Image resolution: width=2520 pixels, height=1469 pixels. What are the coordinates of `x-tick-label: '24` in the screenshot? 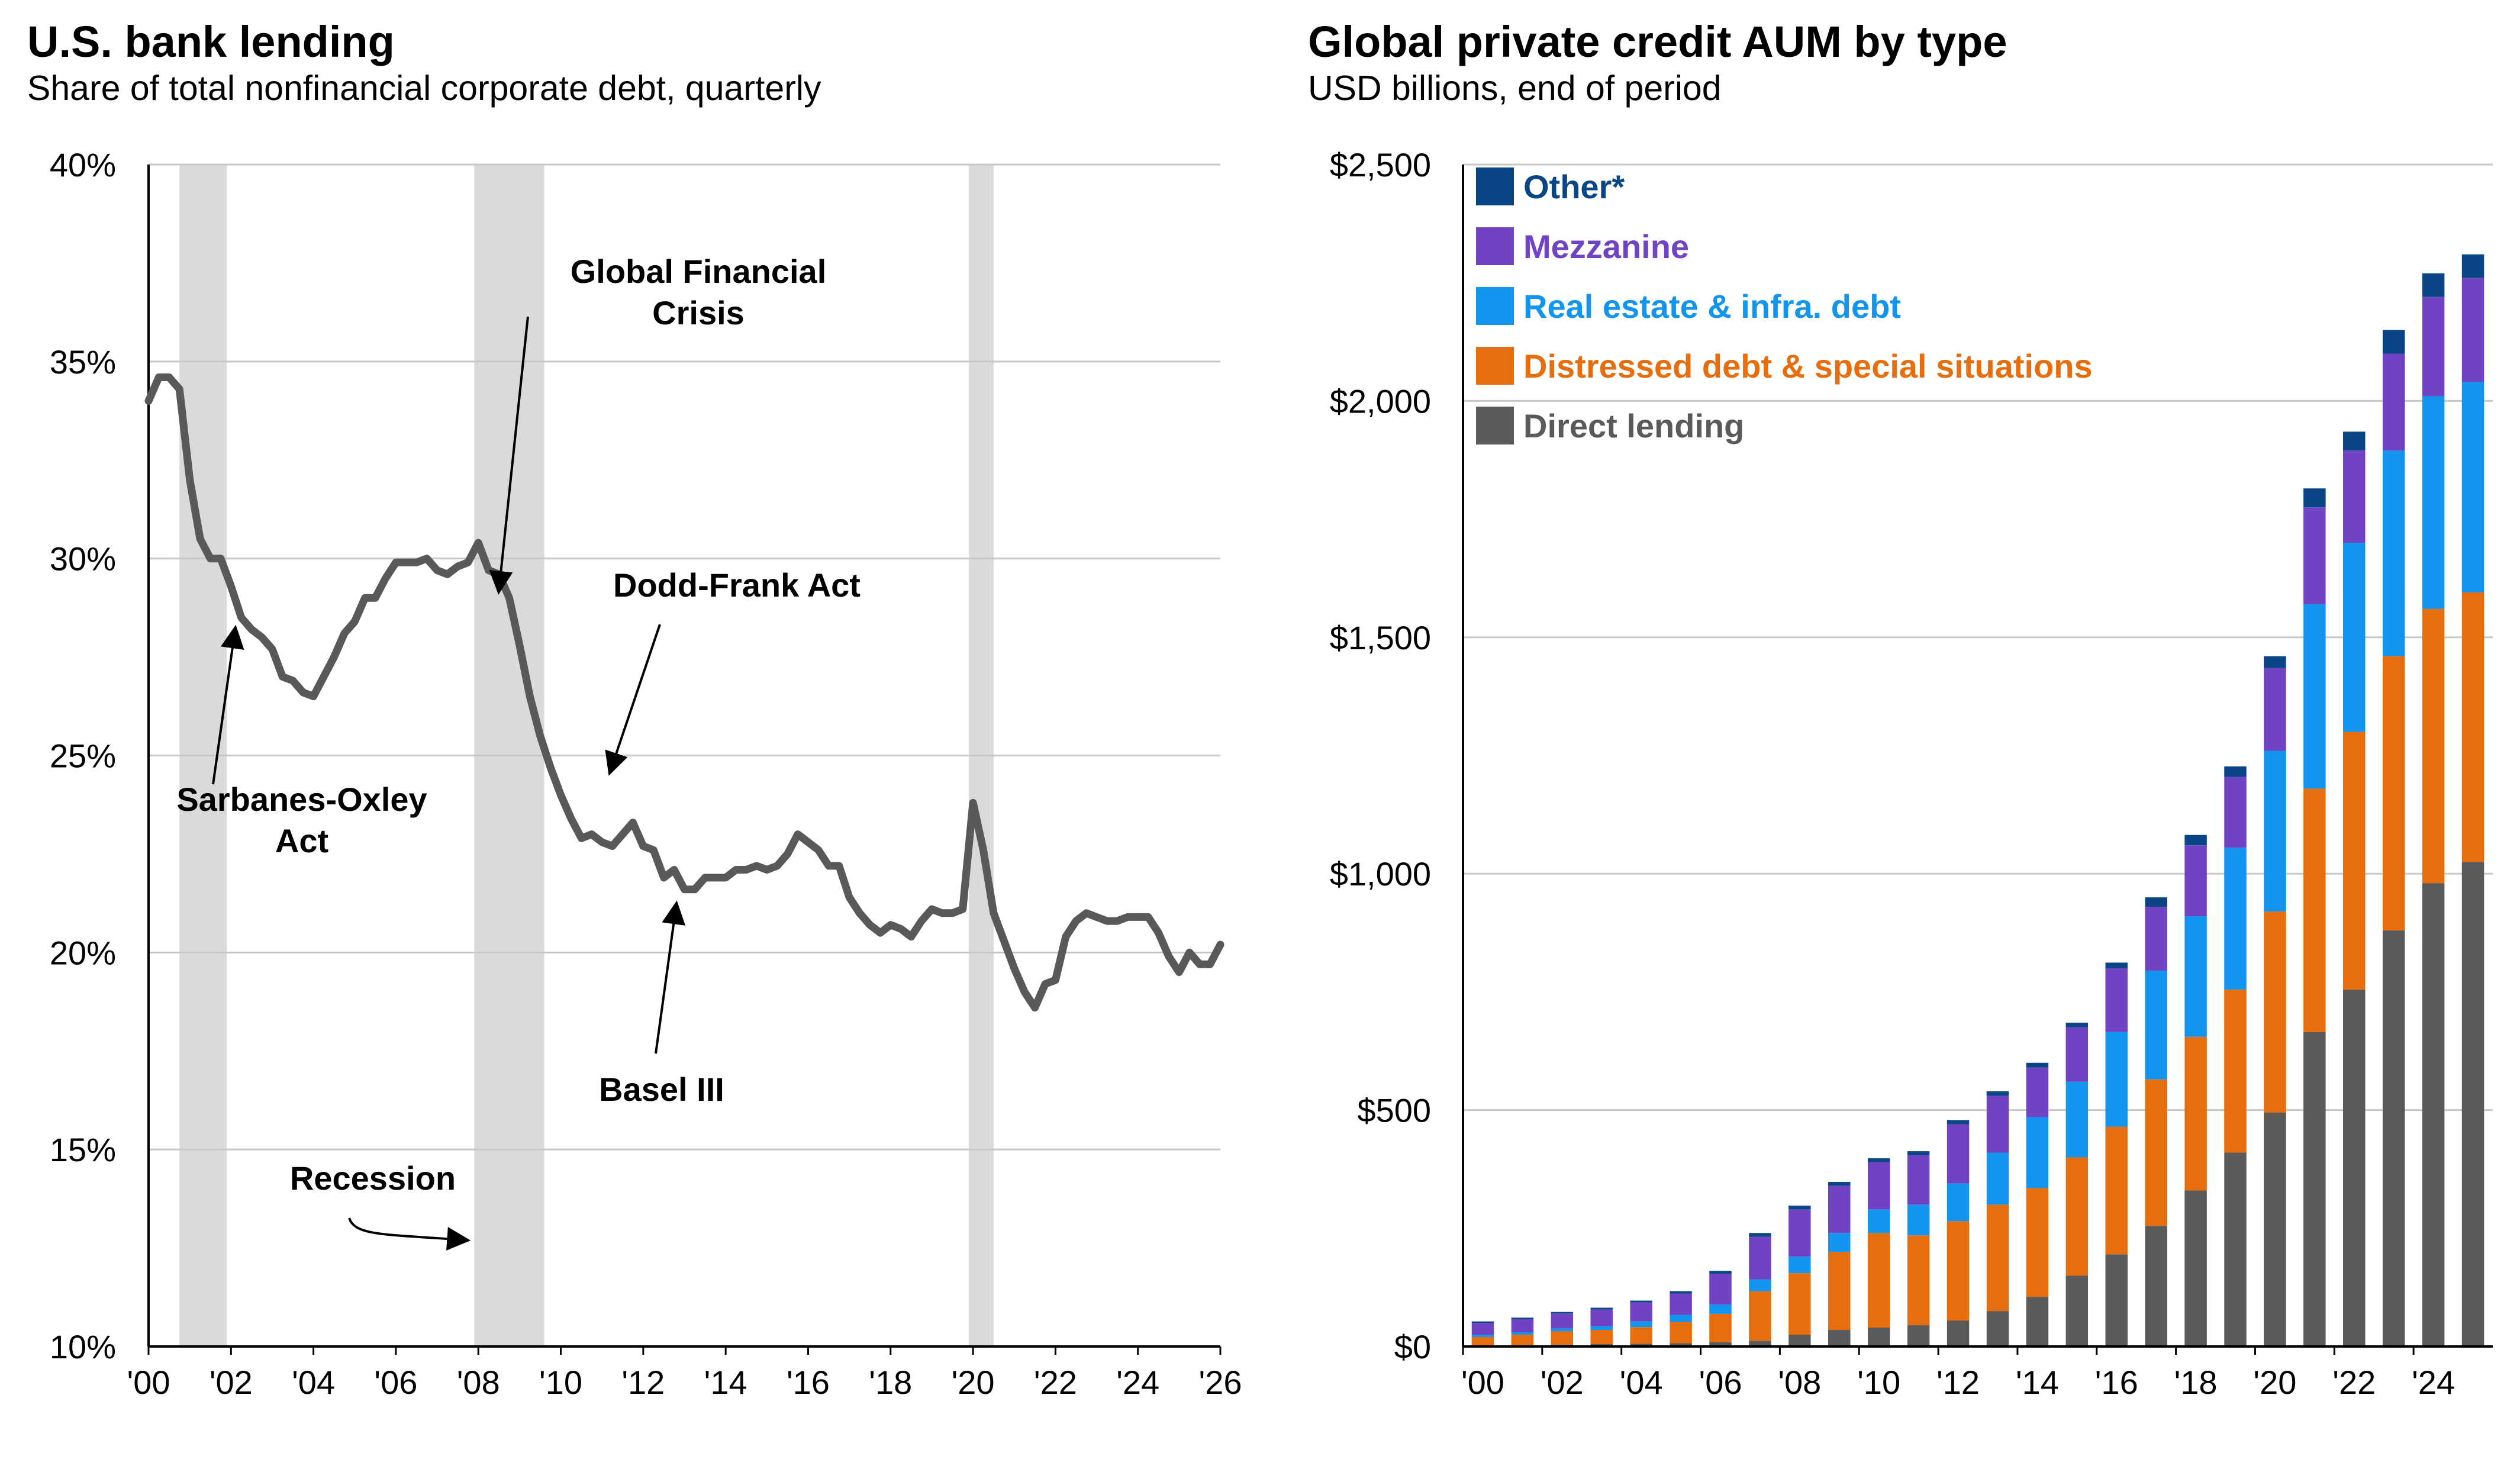 It's located at (2433, 1383).